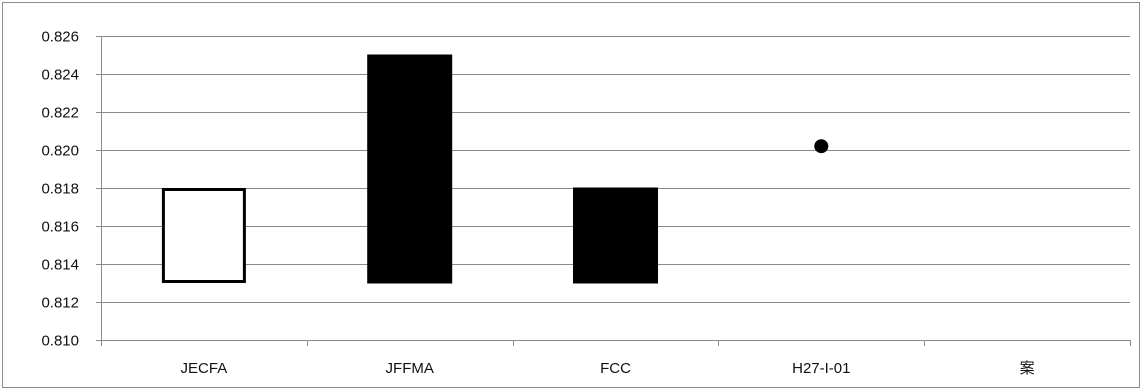 The image size is (1144, 392). What do you see at coordinates (410, 368) in the screenshot?
I see `x-category-label: JFFMA` at bounding box center [410, 368].